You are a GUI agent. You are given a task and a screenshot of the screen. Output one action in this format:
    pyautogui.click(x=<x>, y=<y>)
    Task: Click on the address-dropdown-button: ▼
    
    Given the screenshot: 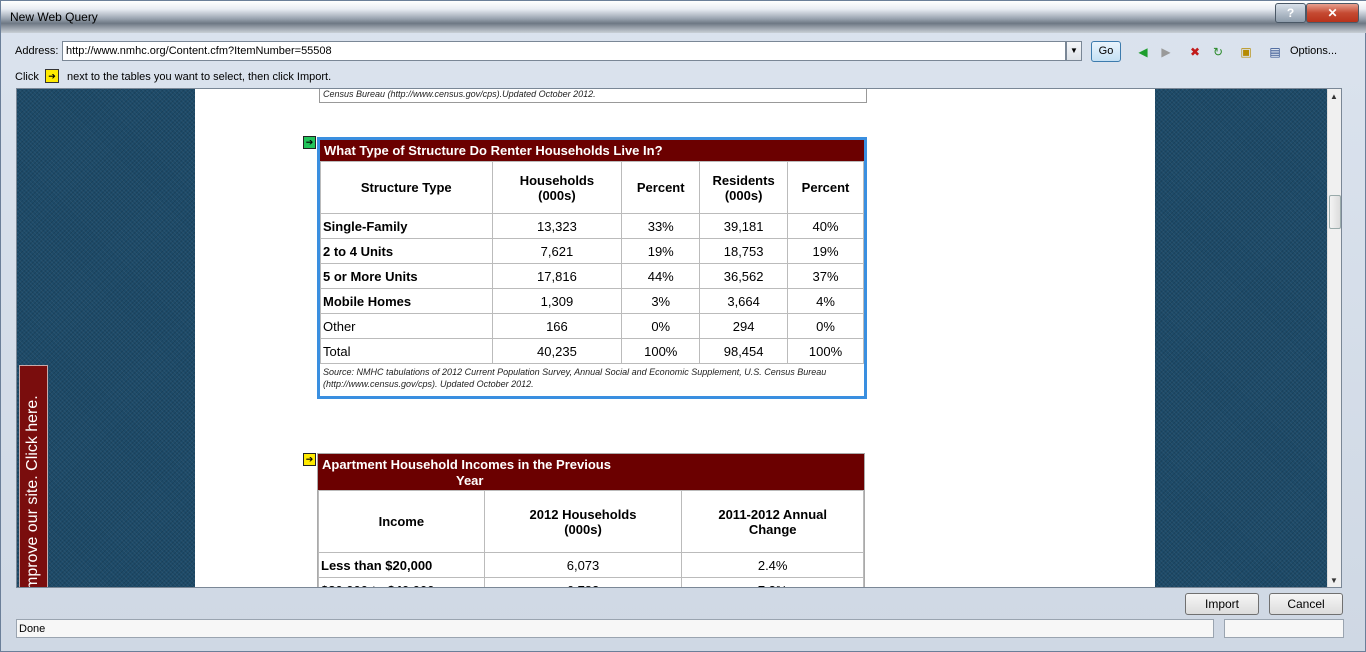 What is the action you would take?
    pyautogui.click(x=1074, y=51)
    